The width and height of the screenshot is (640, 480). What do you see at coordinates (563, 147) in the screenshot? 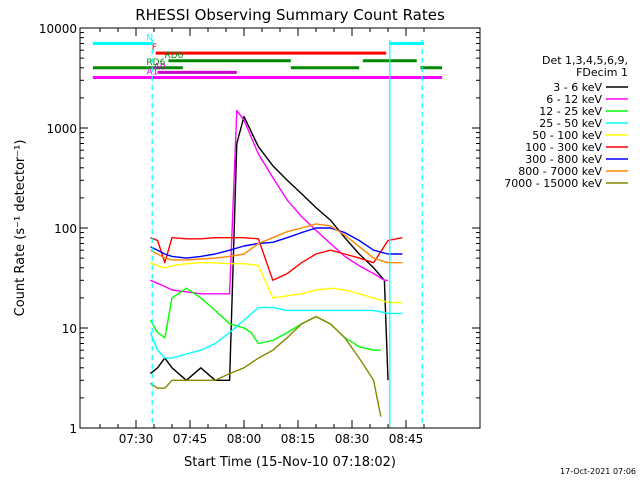
I see `legend-entry-label: 100 - 300 keV` at bounding box center [563, 147].